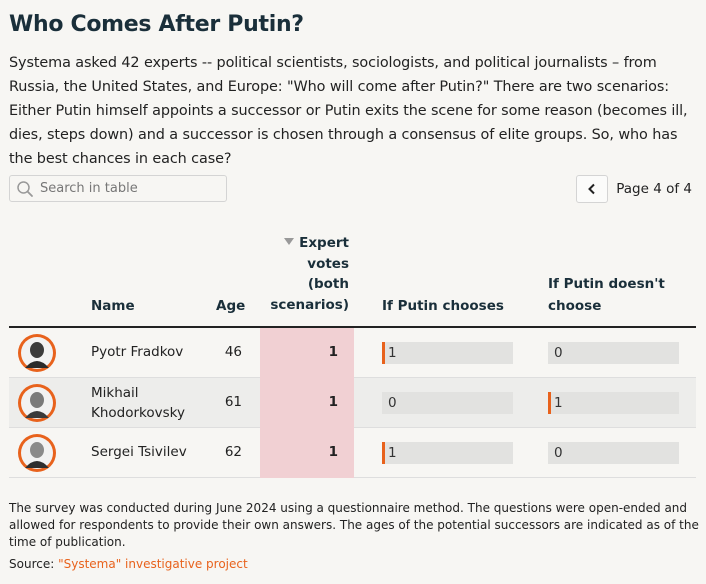  I want to click on source-link: "Systema" investigative project, so click(153, 564).